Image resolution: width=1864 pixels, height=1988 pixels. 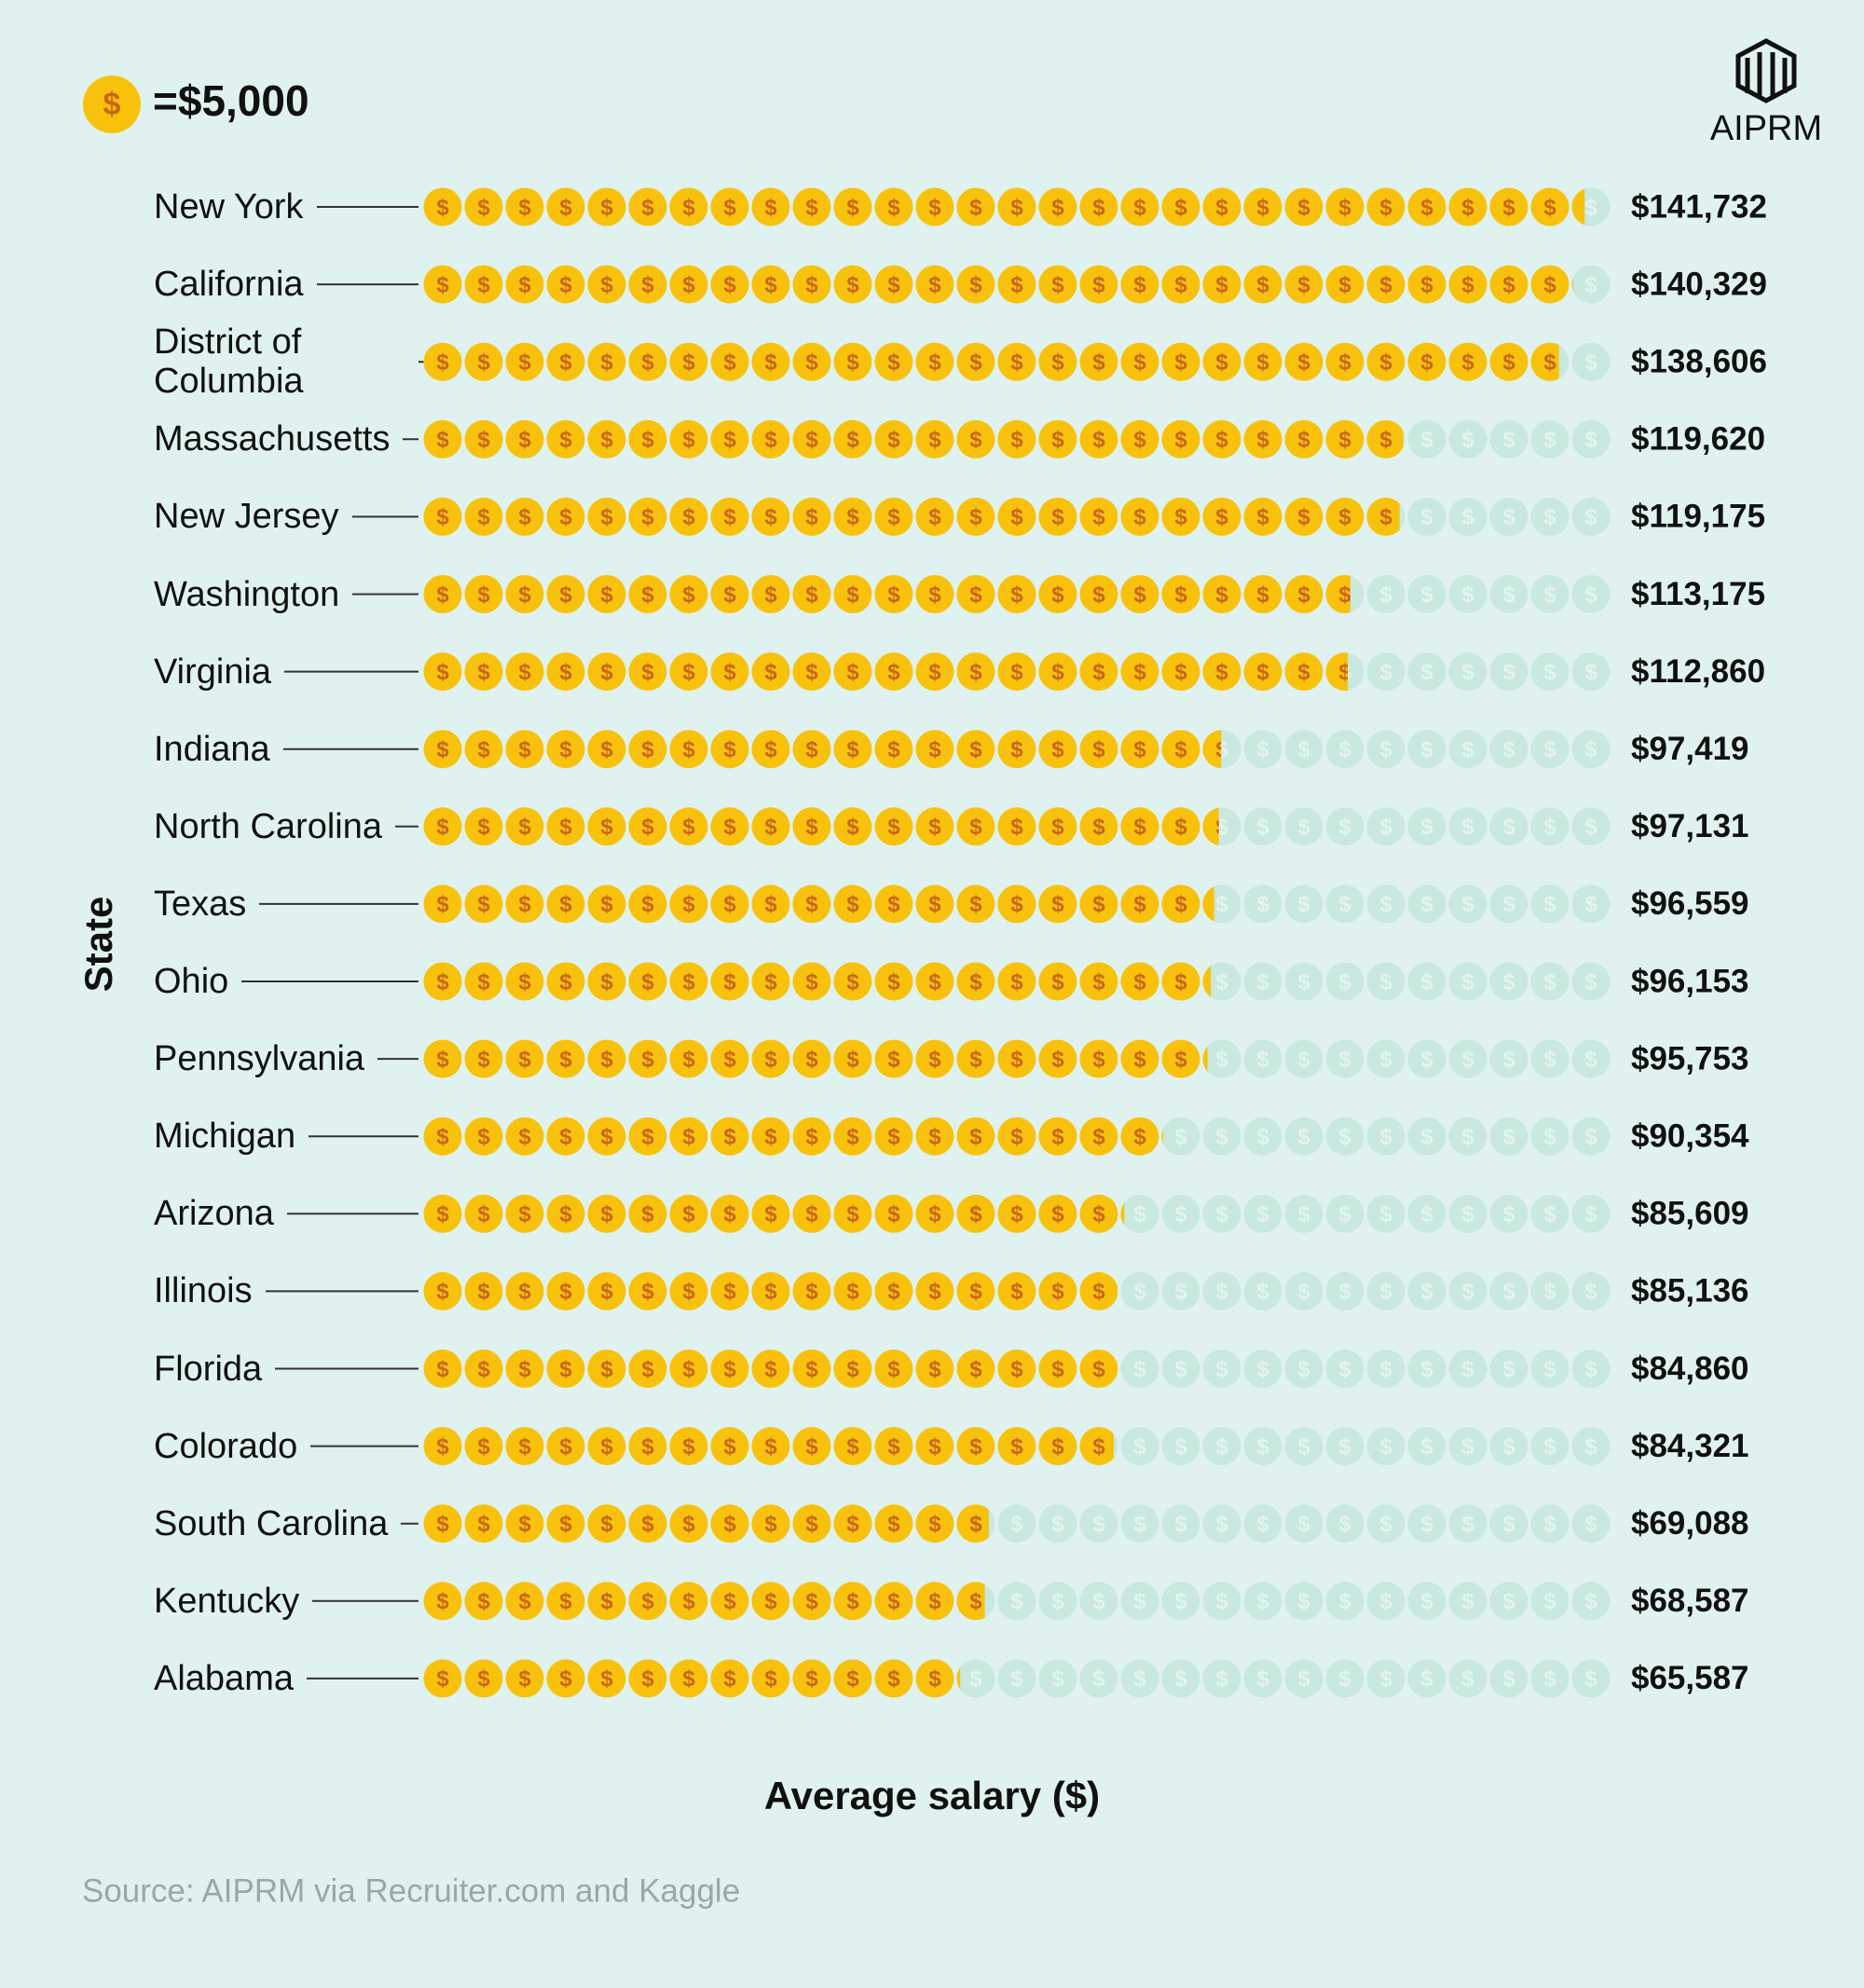 I want to click on value-label: $97,131, so click(x=1690, y=826).